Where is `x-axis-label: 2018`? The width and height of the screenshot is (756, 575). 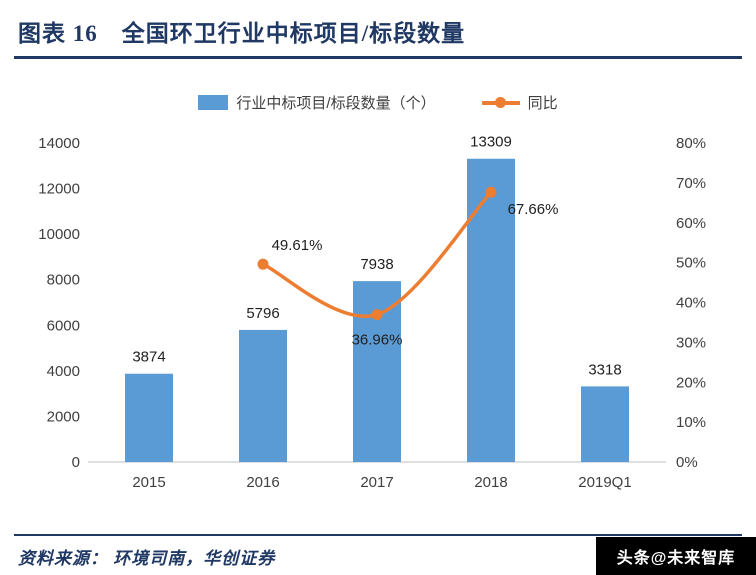
x-axis-label: 2018 is located at coordinates (490, 482).